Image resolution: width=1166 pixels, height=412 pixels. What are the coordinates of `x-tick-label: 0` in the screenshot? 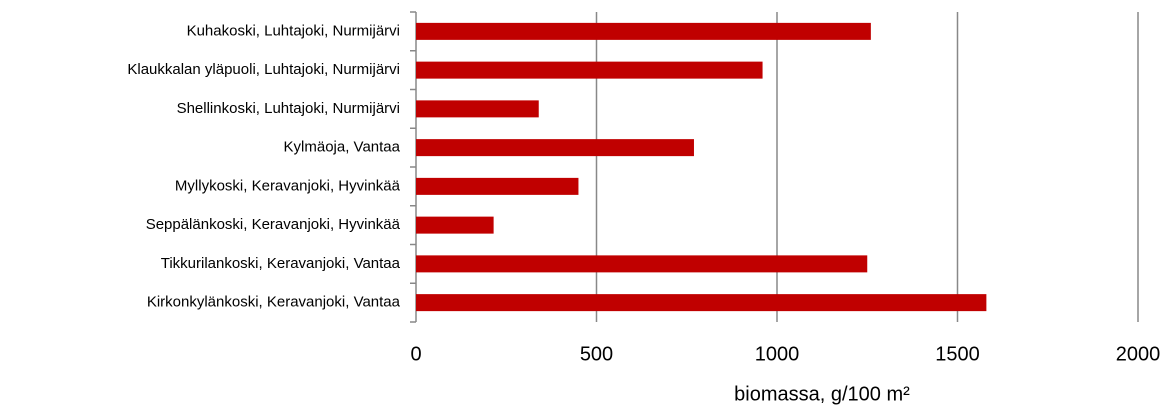 It's located at (415, 354).